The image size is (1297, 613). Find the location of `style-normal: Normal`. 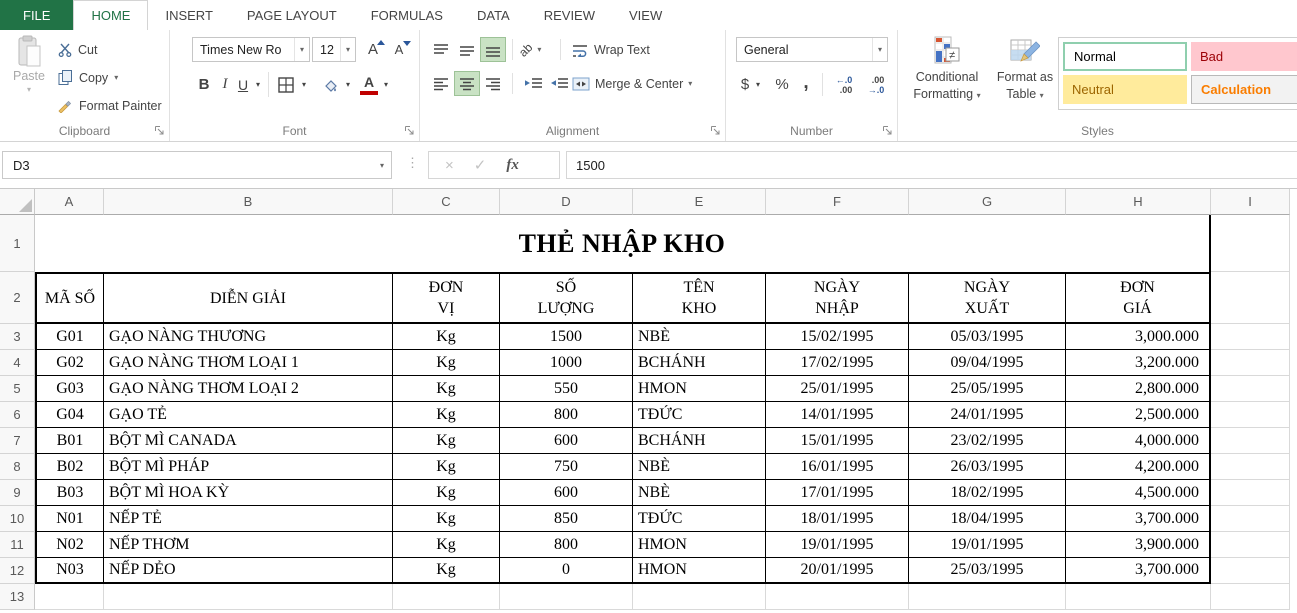

style-normal: Normal is located at coordinates (1125, 56).